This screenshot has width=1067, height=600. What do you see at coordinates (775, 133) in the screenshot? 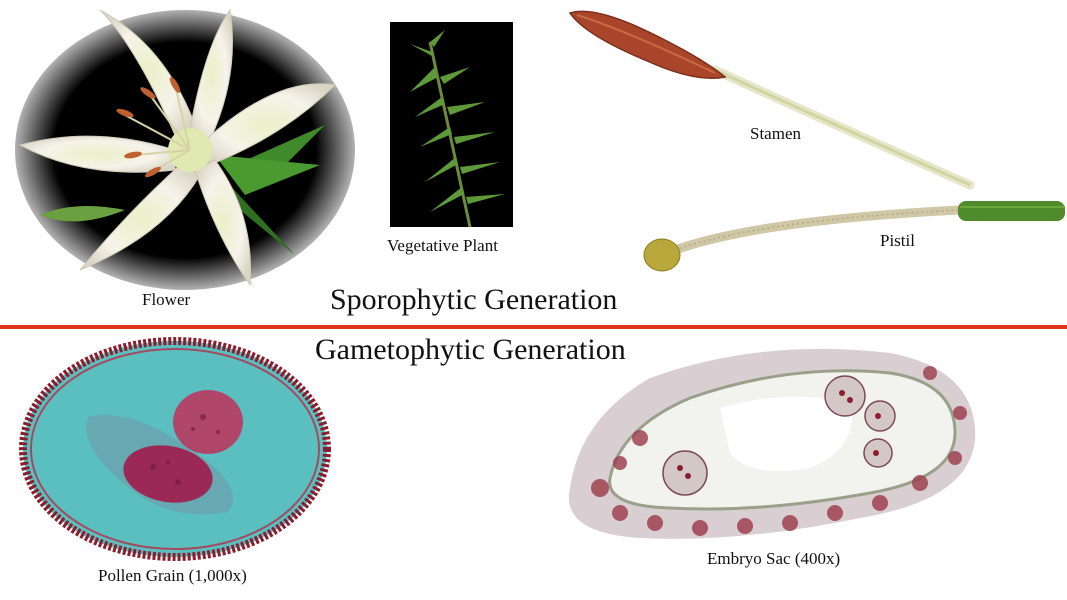
I see `stamen-label: Stamen` at bounding box center [775, 133].